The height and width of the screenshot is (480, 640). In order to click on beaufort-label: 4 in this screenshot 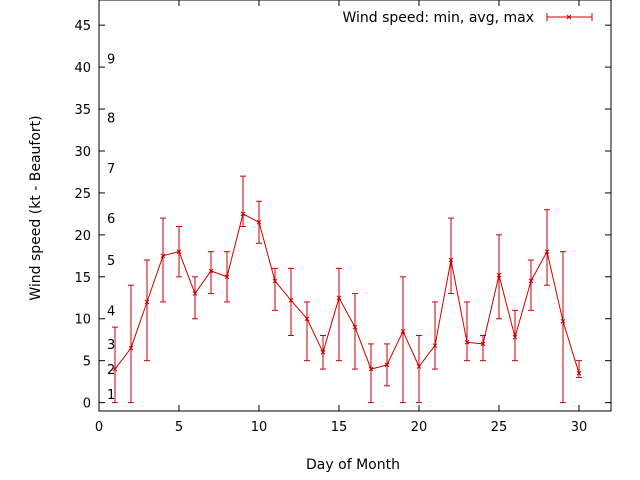, I will do `click(111, 311)`.